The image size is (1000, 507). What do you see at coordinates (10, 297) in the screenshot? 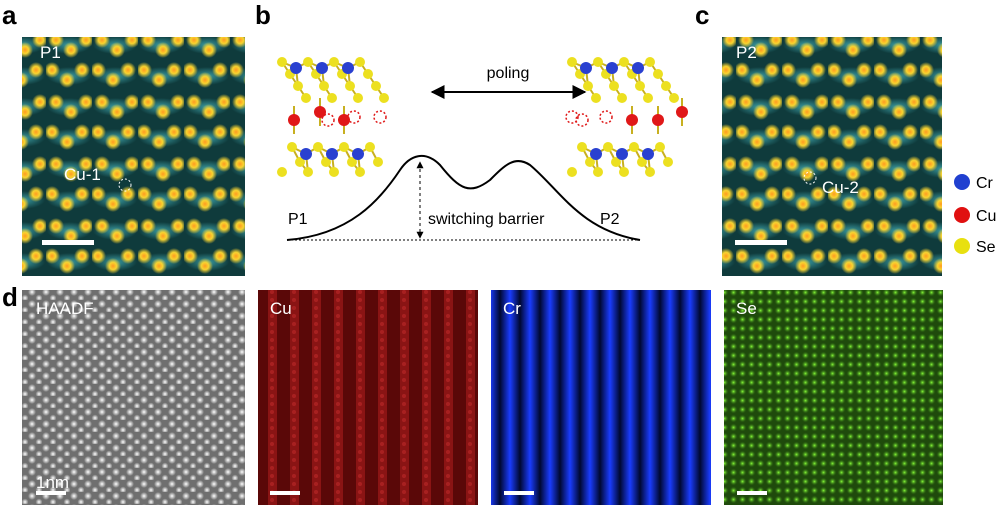
I see `panel-label: d` at bounding box center [10, 297].